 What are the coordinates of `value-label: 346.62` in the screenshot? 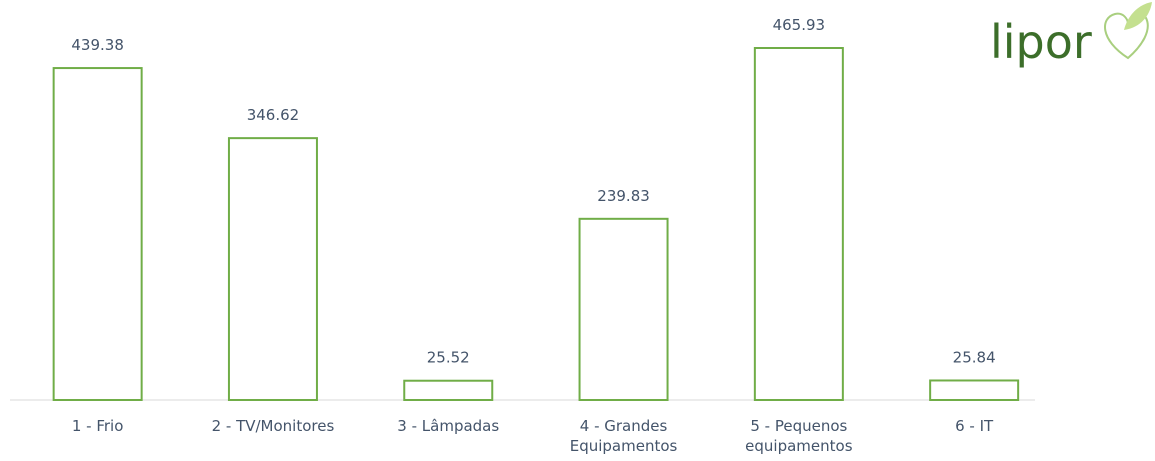 It's located at (273, 115).